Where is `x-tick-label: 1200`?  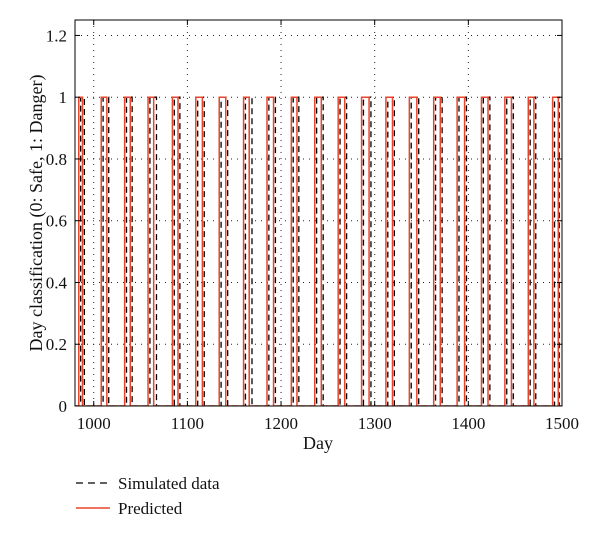 x-tick-label: 1200 is located at coordinates (281, 423).